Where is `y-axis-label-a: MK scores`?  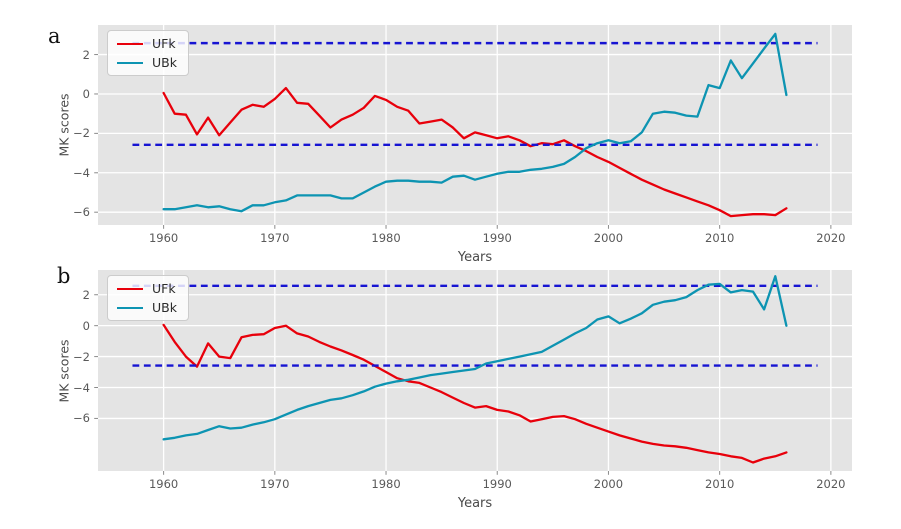
y-axis-label-a: MK scores is located at coordinates (64, 125).